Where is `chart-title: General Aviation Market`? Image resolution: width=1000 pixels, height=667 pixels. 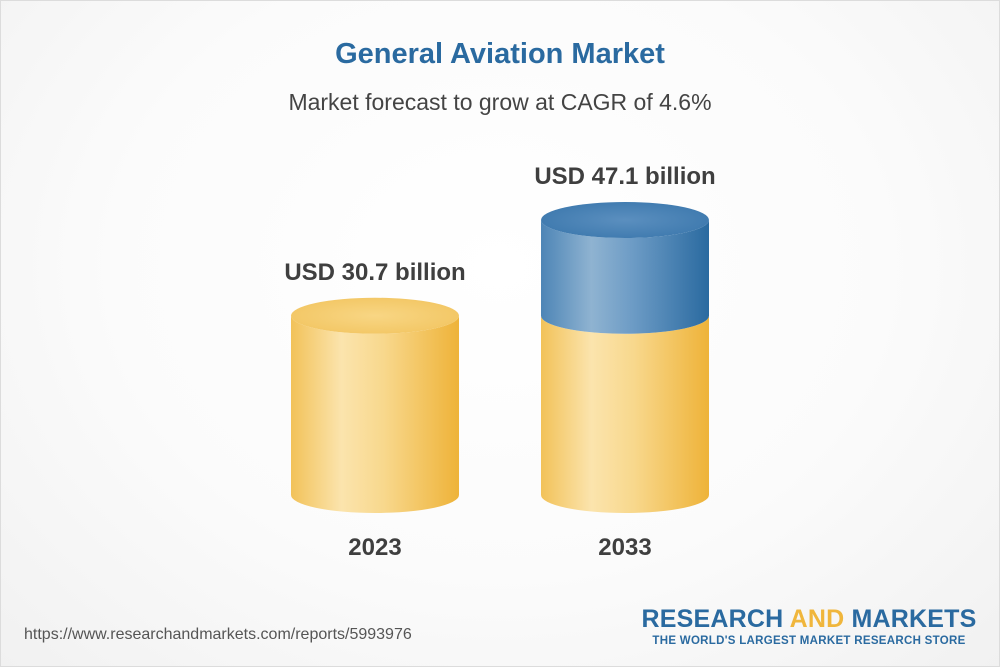 chart-title: General Aviation Market is located at coordinates (500, 54).